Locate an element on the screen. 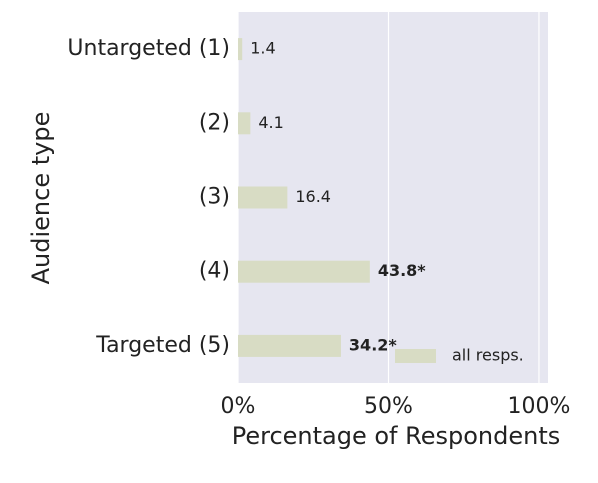 This screenshot has width=598, height=483. x-tick-label: 0% is located at coordinates (238, 406).